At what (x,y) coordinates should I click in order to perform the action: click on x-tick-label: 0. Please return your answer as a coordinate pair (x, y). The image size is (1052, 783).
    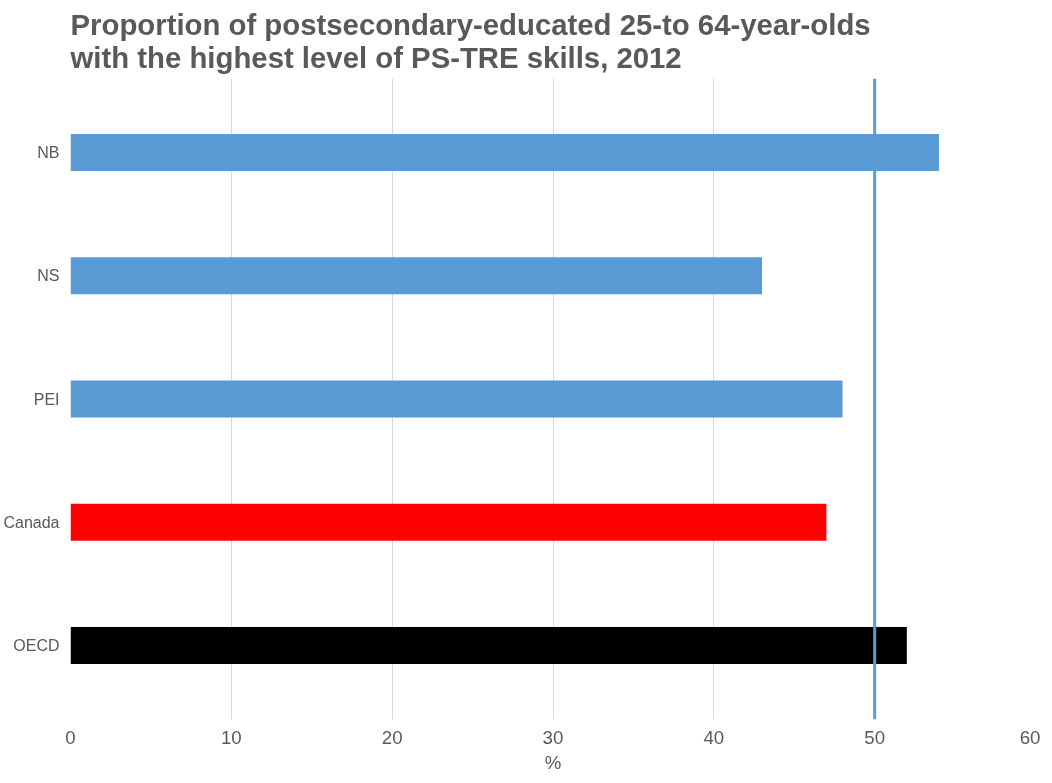
    Looking at the image, I should click on (70, 737).